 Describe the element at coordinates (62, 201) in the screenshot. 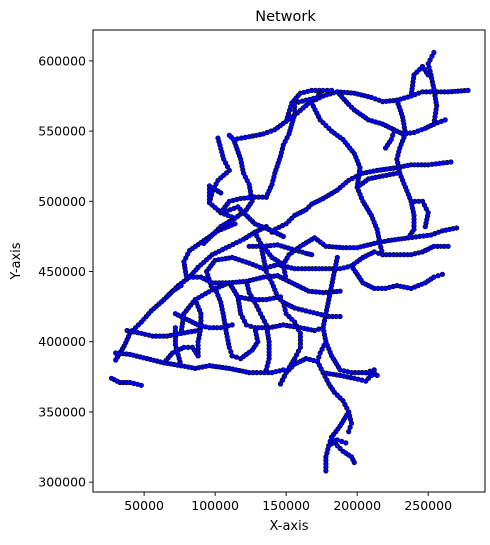

I see `y-tick-label: 500000` at that location.